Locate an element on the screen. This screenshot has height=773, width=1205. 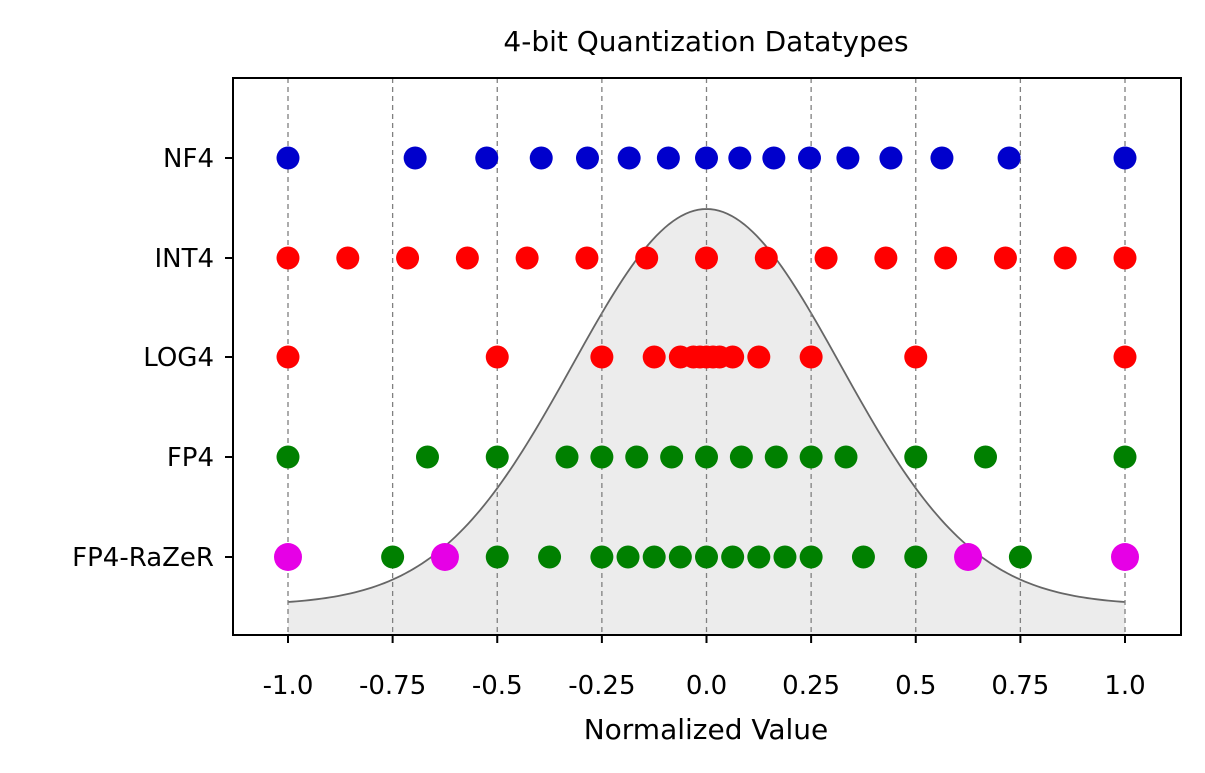
chart-title: 4-bit Quantization Datatypes is located at coordinates (705, 41).